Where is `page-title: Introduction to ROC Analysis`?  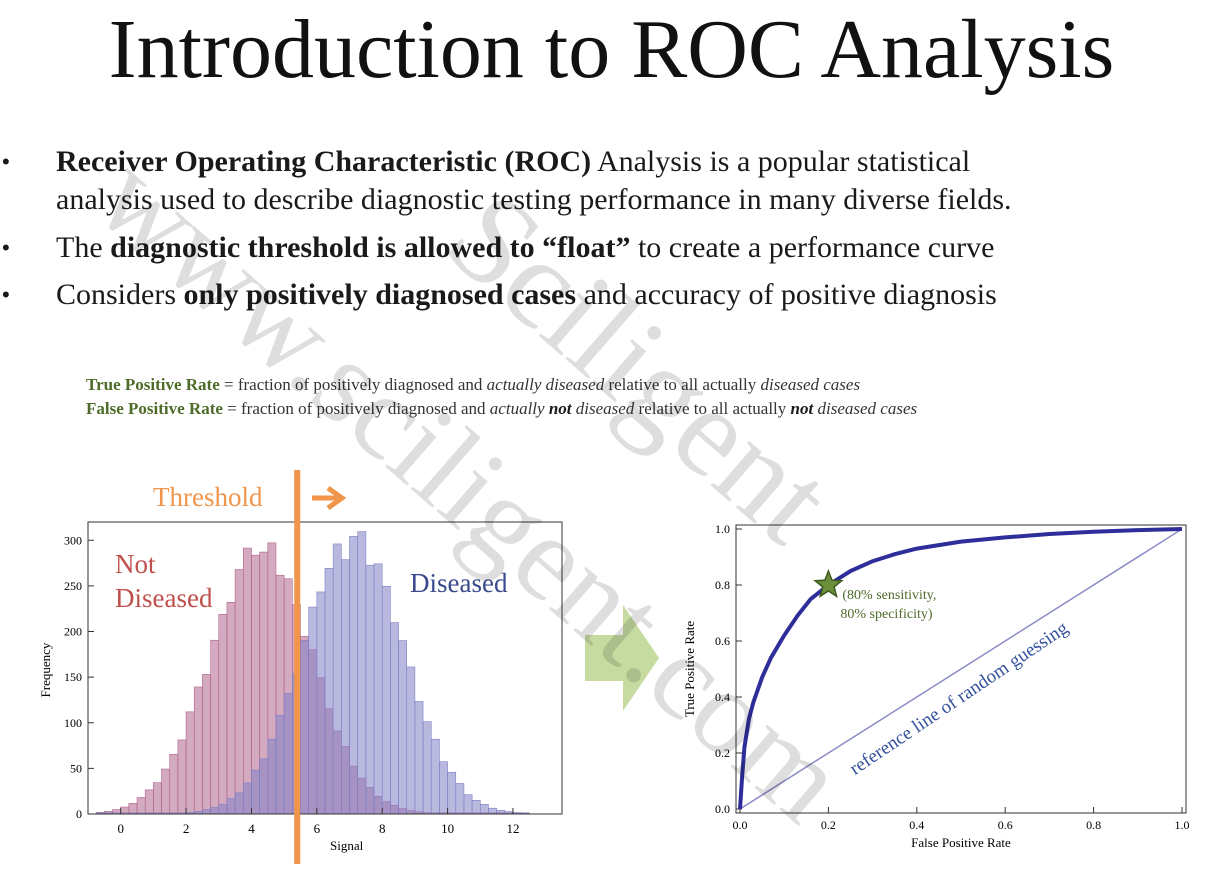
page-title: Introduction to ROC Analysis is located at coordinates (611, 49).